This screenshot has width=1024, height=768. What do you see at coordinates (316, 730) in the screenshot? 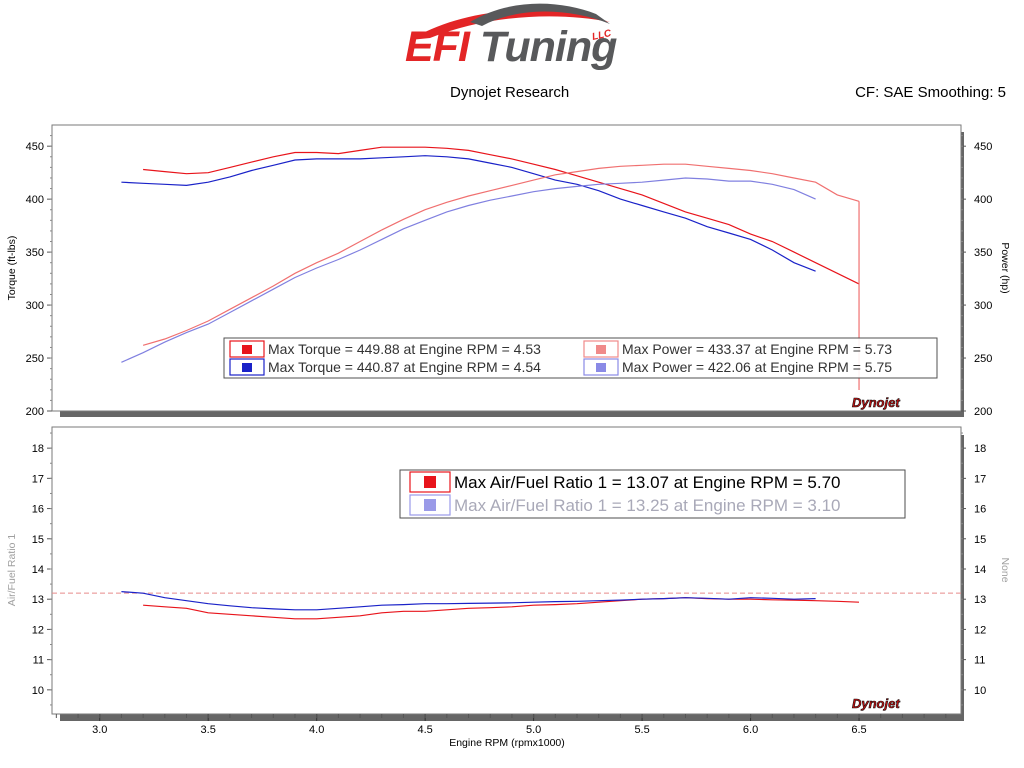
I see `x-tick-label: 4.0` at bounding box center [316, 730].